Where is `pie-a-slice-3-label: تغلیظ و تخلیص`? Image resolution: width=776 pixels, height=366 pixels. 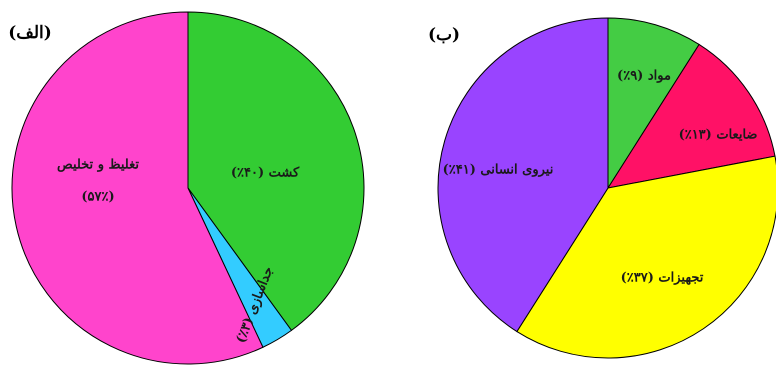
pie-a-slice-3-label: تغلیظ و تخلیص is located at coordinates (98, 165).